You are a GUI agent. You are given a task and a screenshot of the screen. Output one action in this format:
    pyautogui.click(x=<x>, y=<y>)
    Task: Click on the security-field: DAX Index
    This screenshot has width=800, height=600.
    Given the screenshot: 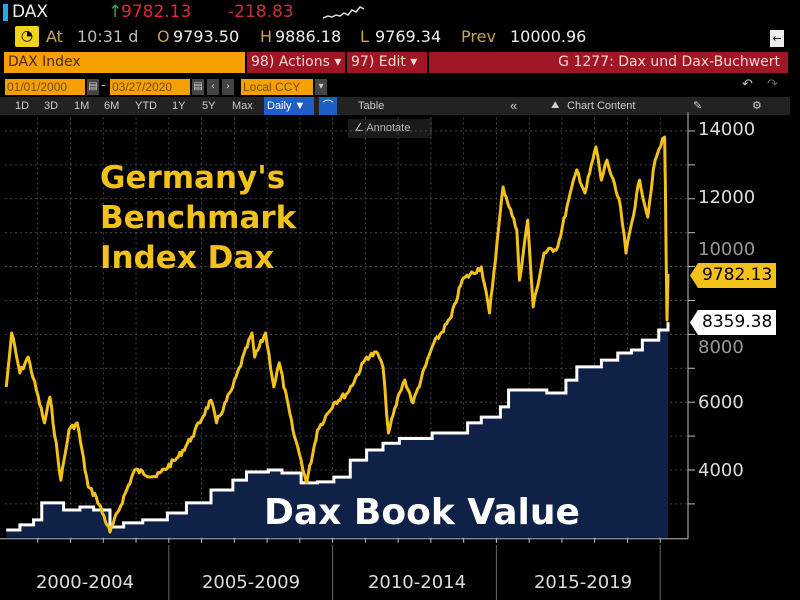 What is the action you would take?
    pyautogui.click(x=124, y=62)
    